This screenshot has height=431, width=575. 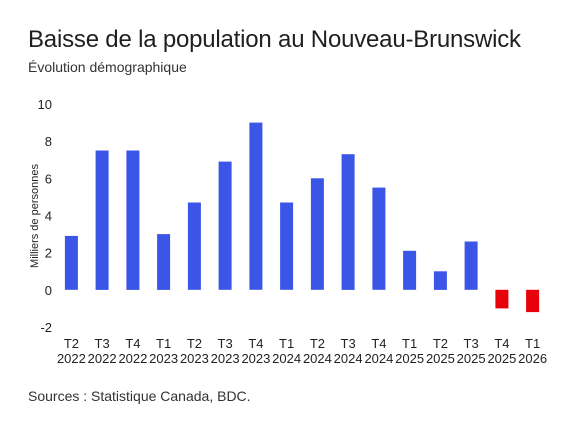 What do you see at coordinates (48, 141) in the screenshot?
I see `y-tick-label: 8` at bounding box center [48, 141].